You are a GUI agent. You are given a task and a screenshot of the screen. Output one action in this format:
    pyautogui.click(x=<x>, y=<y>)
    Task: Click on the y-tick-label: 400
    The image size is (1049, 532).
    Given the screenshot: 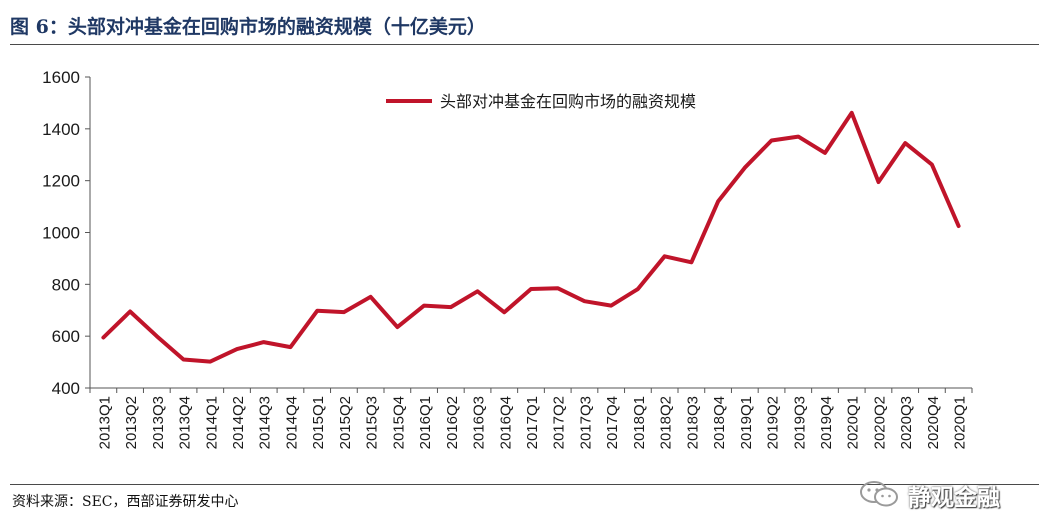 What is the action you would take?
    pyautogui.click(x=66, y=388)
    